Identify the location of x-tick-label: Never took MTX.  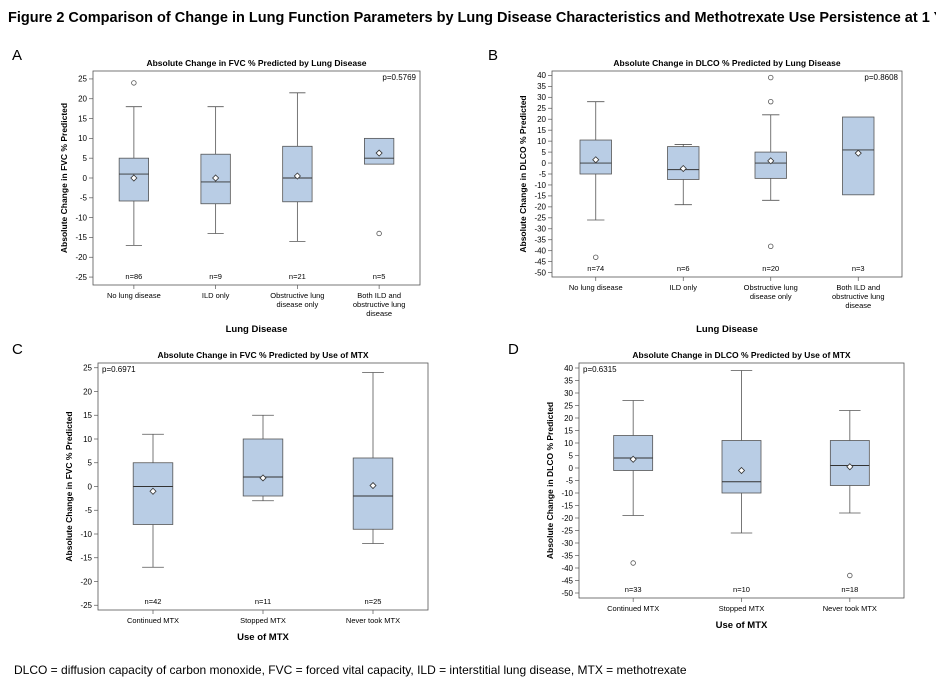
(850, 608).